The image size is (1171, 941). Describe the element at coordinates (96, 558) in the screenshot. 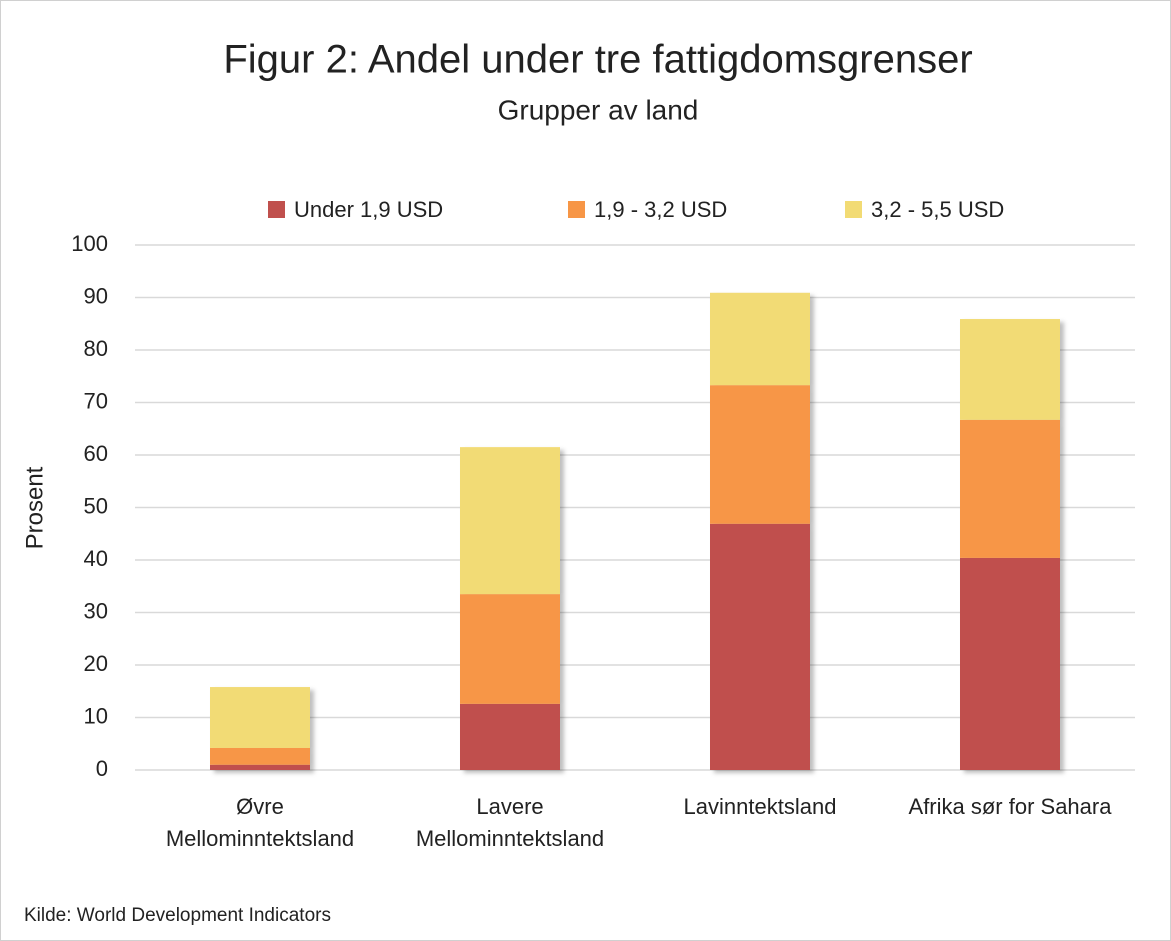

I see `y-tick-label: 40` at that location.